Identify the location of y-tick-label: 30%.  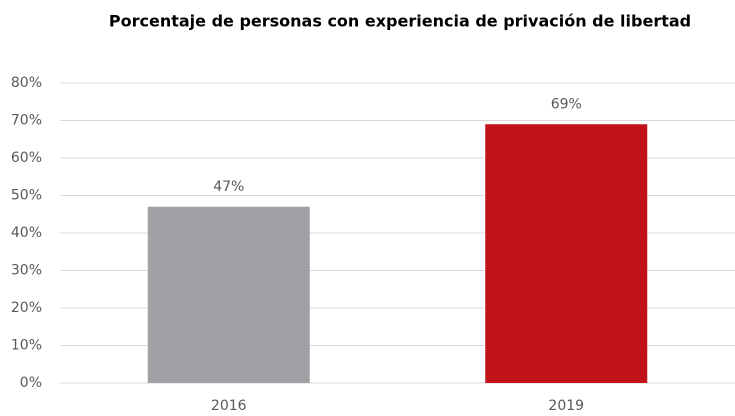
(26, 271).